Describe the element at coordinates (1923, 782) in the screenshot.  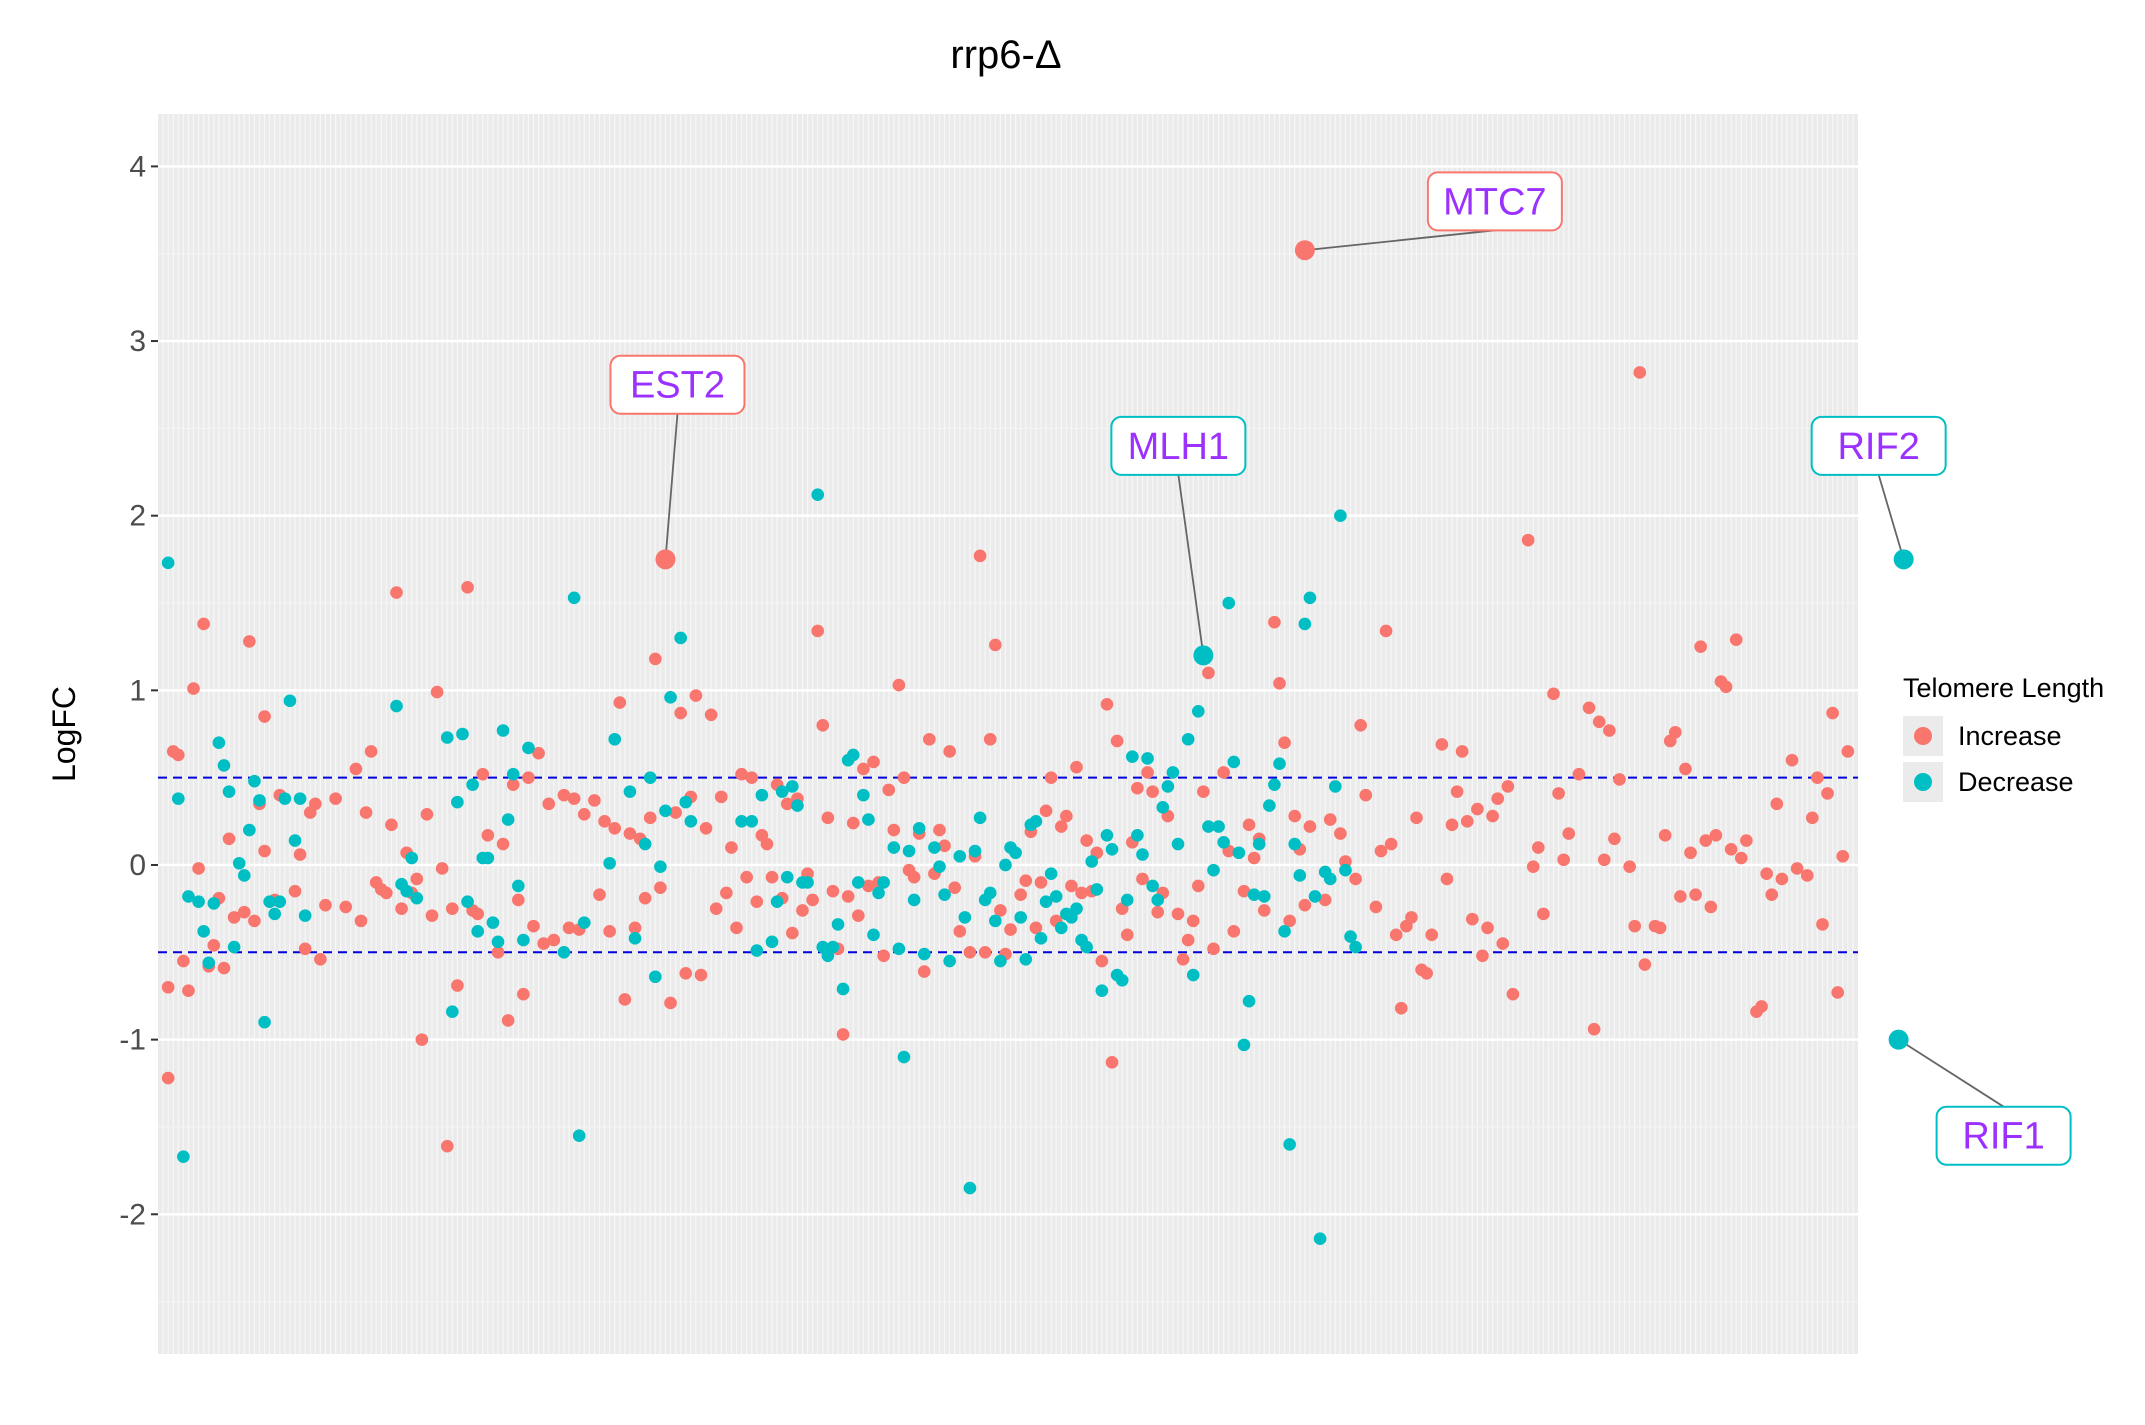
I see `legend-dot-decrease` at that location.